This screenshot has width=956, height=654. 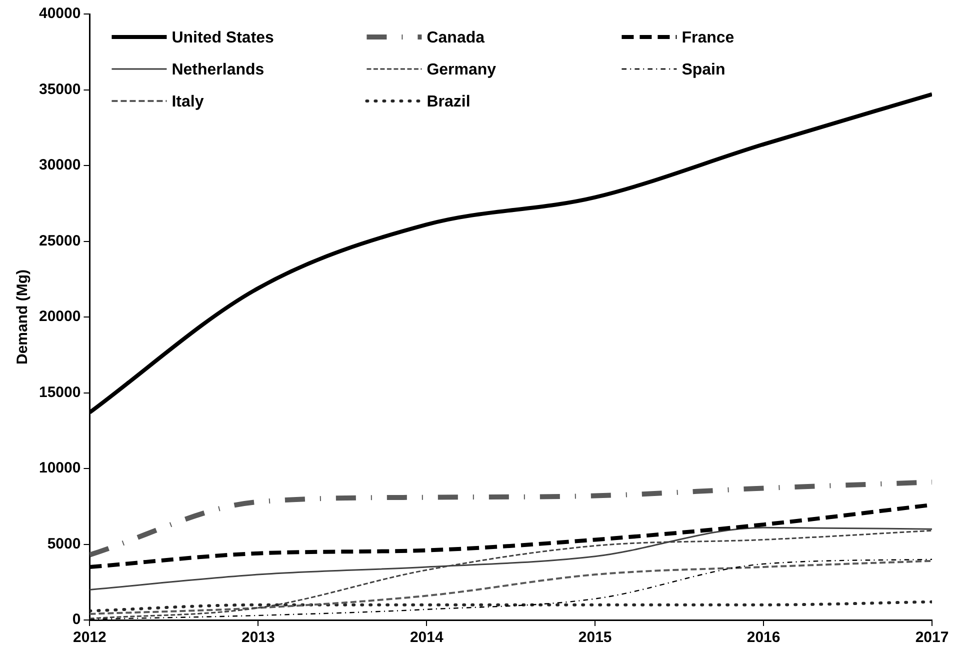 What do you see at coordinates (76, 619) in the screenshot?
I see `y-tick-label: 0` at bounding box center [76, 619].